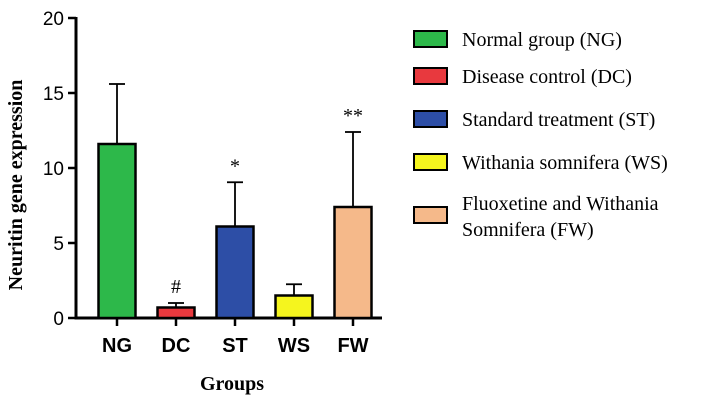 This screenshot has height=404, width=717. What do you see at coordinates (235, 272) in the screenshot?
I see `bar-st` at bounding box center [235, 272].